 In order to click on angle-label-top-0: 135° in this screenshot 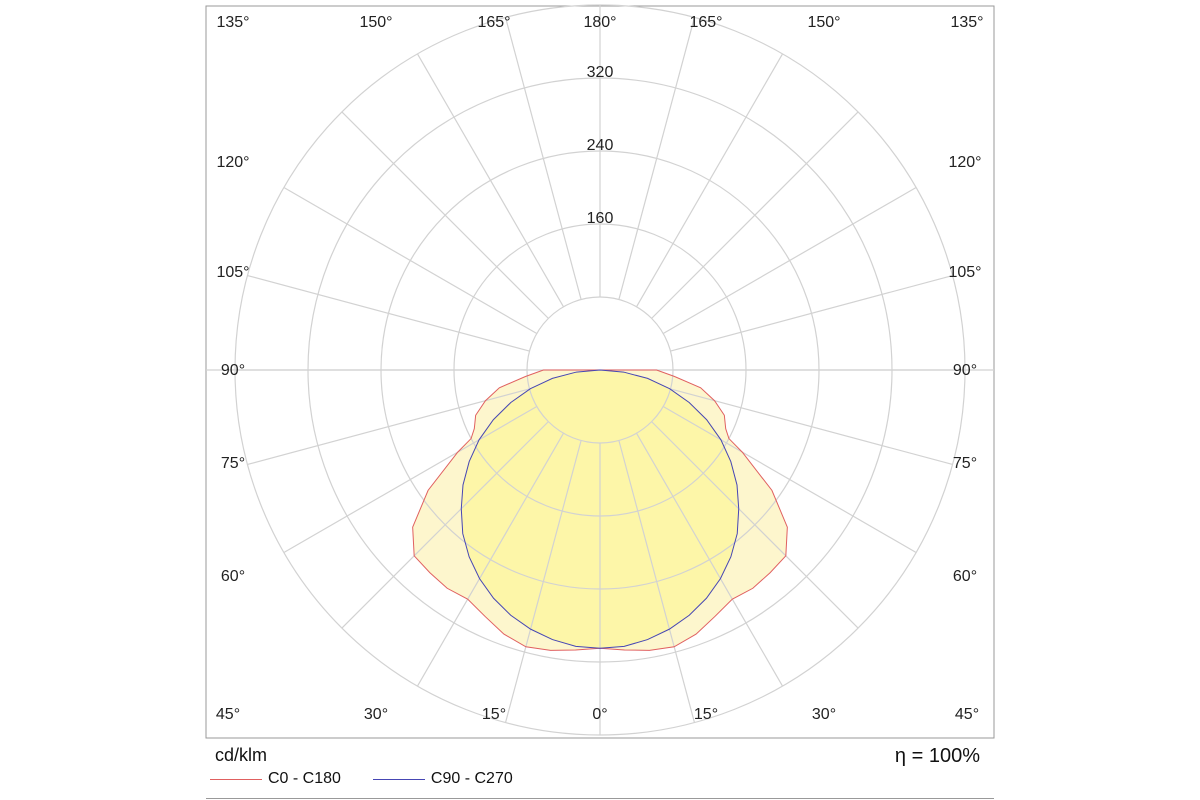, I will do `click(232, 22)`.